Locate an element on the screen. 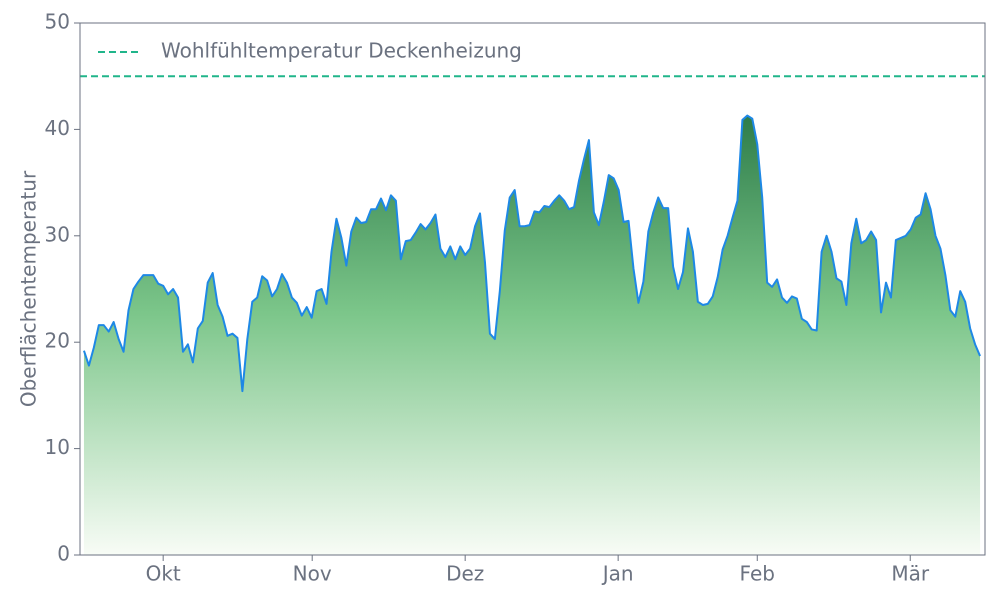  x-tick-label: Nov is located at coordinates (312, 574).